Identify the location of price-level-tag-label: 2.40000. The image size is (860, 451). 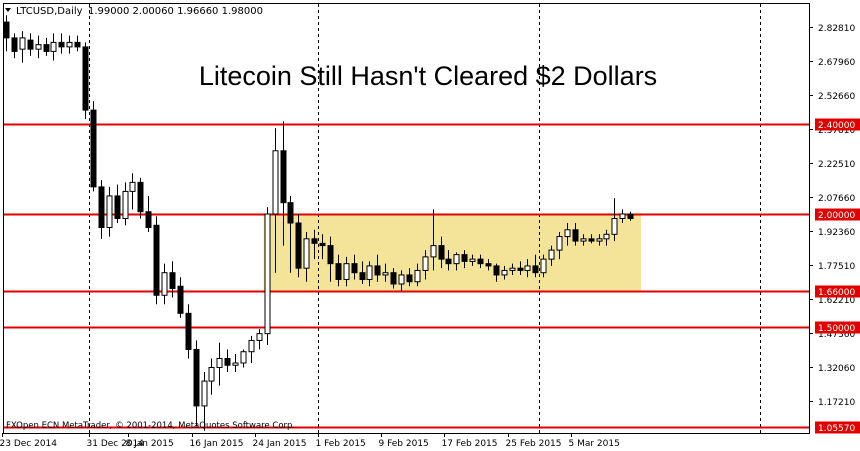
(836, 126).